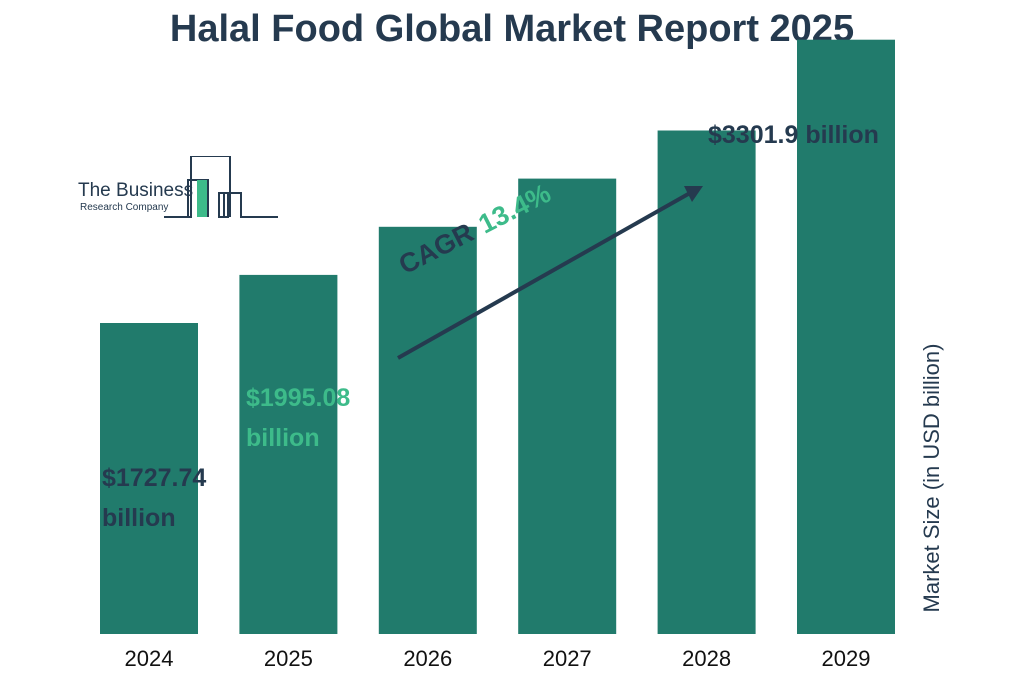 The height and width of the screenshot is (684, 1024). What do you see at coordinates (512, 29) in the screenshot?
I see `chart-title: Halal Food Global Market Report 2025` at bounding box center [512, 29].